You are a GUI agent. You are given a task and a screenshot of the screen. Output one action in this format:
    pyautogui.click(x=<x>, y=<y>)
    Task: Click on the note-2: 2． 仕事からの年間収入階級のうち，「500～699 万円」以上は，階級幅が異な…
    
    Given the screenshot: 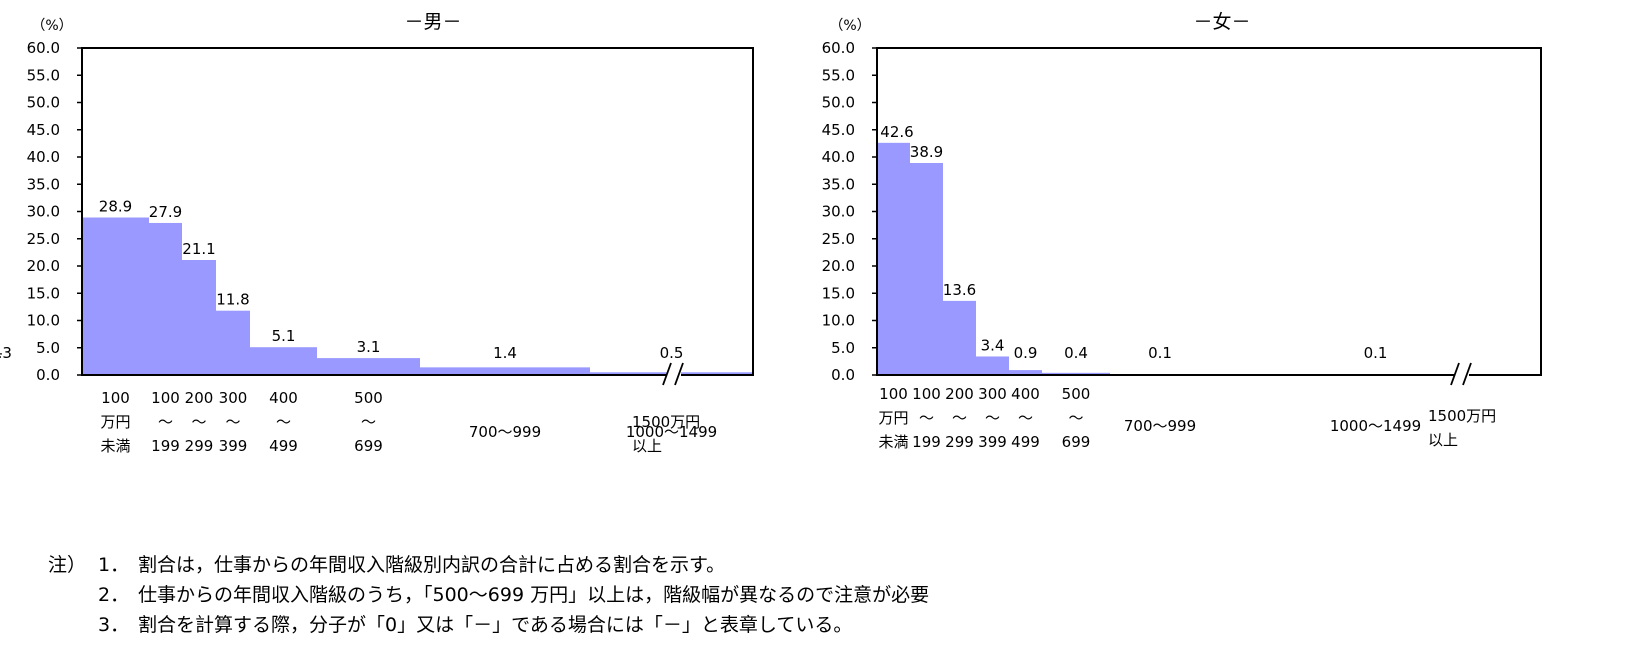 What is the action you would take?
    pyautogui.click(x=488, y=595)
    